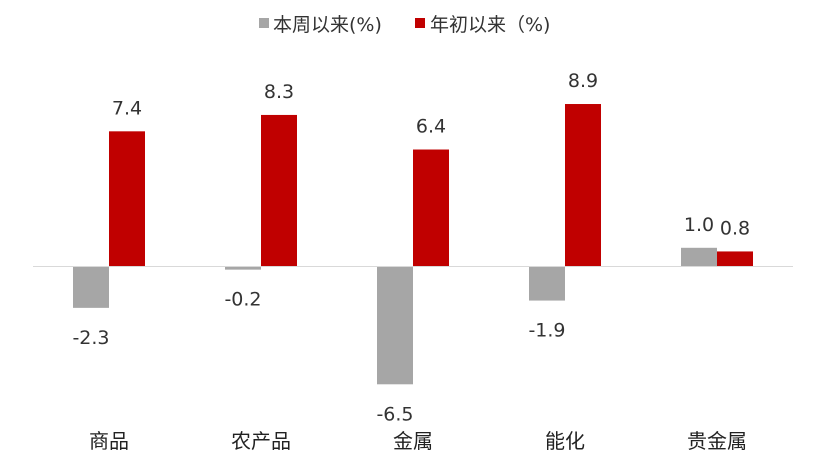 The width and height of the screenshot is (830, 472). I want to click on x-tick-label: 金属, so click(413, 441).